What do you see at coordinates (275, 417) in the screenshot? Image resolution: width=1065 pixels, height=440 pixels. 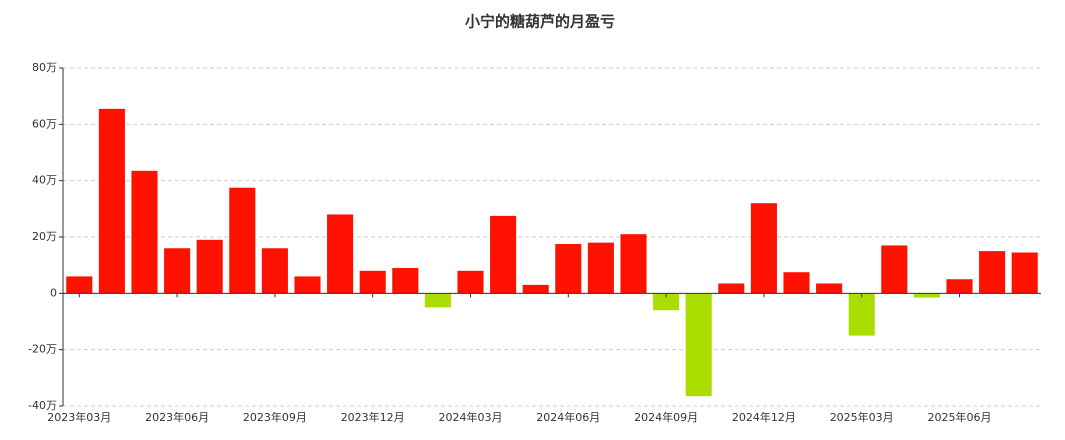 I see `x-tick-label: 2023年09月` at bounding box center [275, 417].